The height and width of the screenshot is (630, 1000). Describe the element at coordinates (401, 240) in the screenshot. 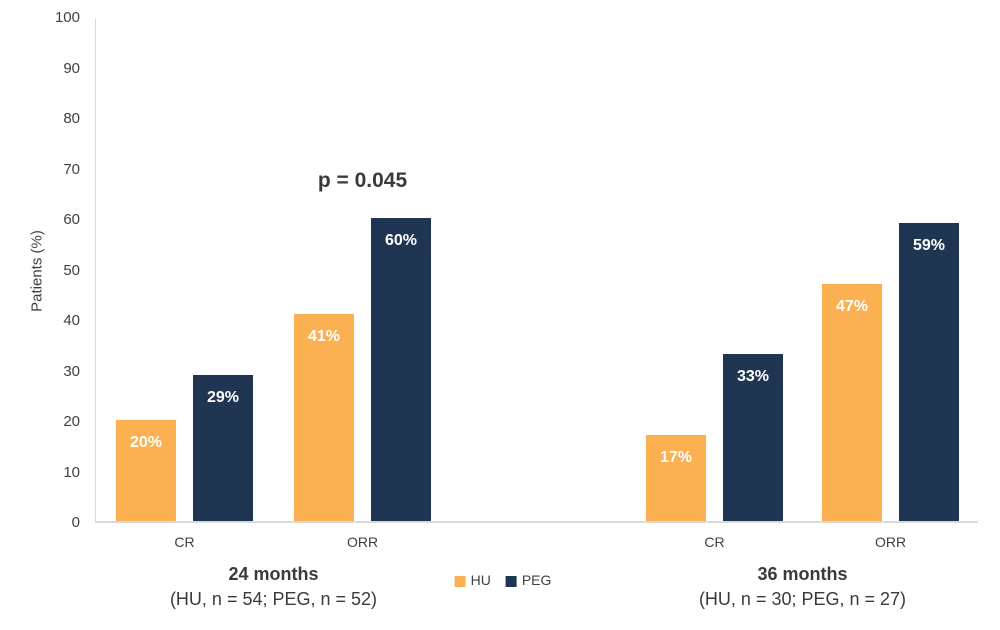

I see `bar-value-label: 60%` at that location.